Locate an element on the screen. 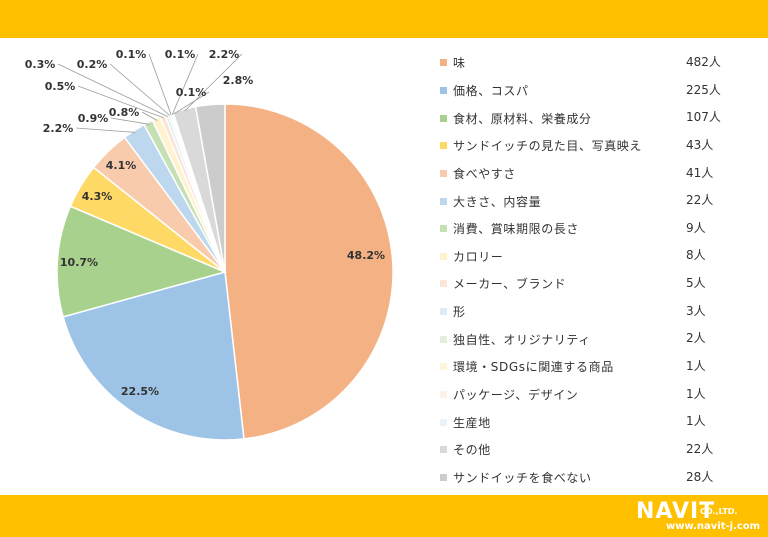 The image size is (768, 537). legend-item: 食材、原材料、栄養成分 107人 is located at coordinates (585, 118).